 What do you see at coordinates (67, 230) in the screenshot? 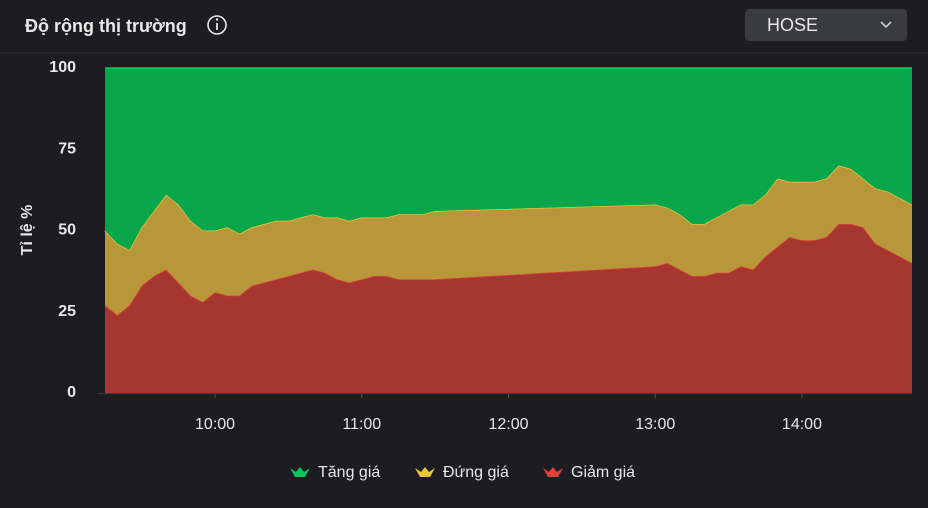
I see `y-tick-label: 50` at bounding box center [67, 230].